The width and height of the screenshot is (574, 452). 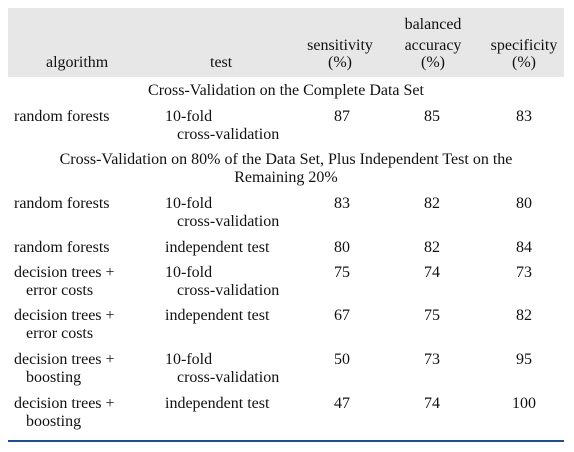 I want to click on cell-specificity: 84, so click(x=524, y=247).